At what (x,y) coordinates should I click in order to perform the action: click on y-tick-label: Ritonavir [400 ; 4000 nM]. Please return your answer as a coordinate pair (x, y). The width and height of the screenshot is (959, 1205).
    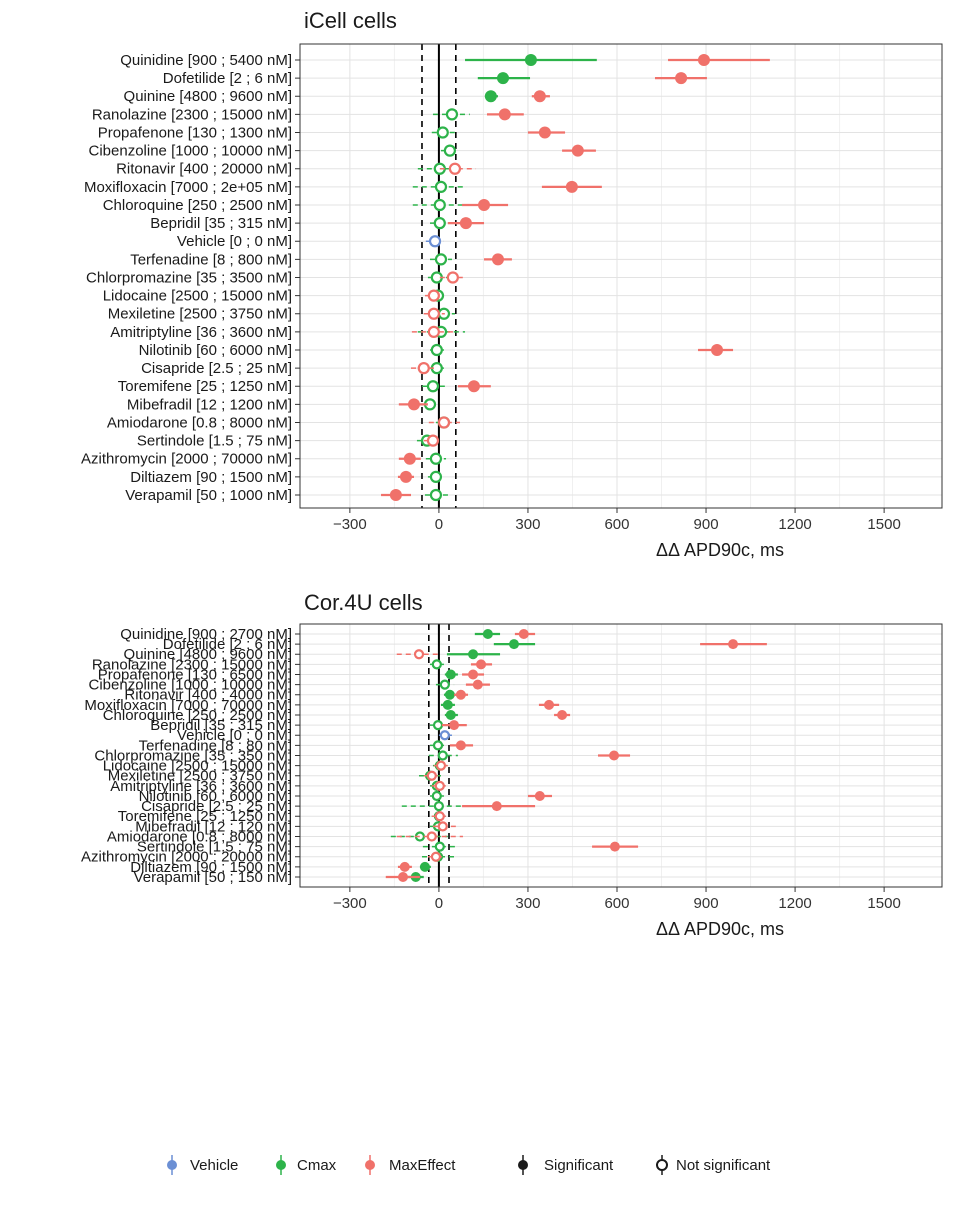
    Looking at the image, I should click on (208, 695).